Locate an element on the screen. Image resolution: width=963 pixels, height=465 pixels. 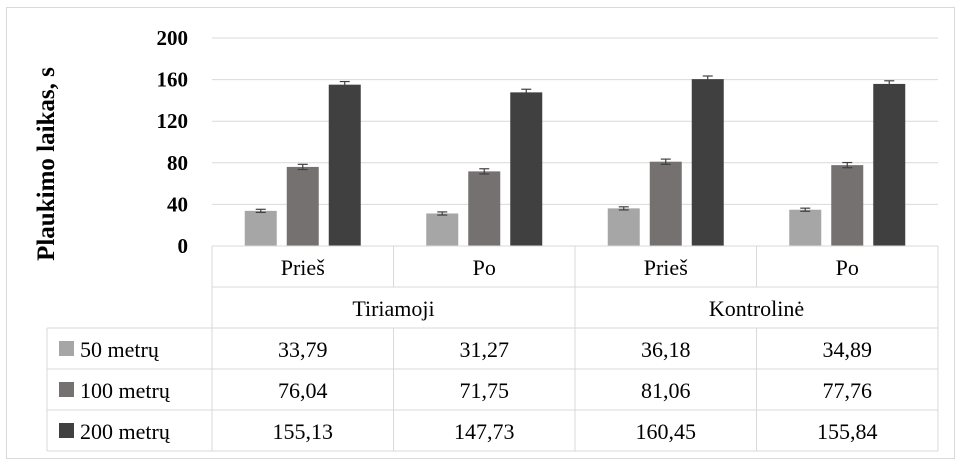
group-label: Kontrolinė is located at coordinates (756, 308).